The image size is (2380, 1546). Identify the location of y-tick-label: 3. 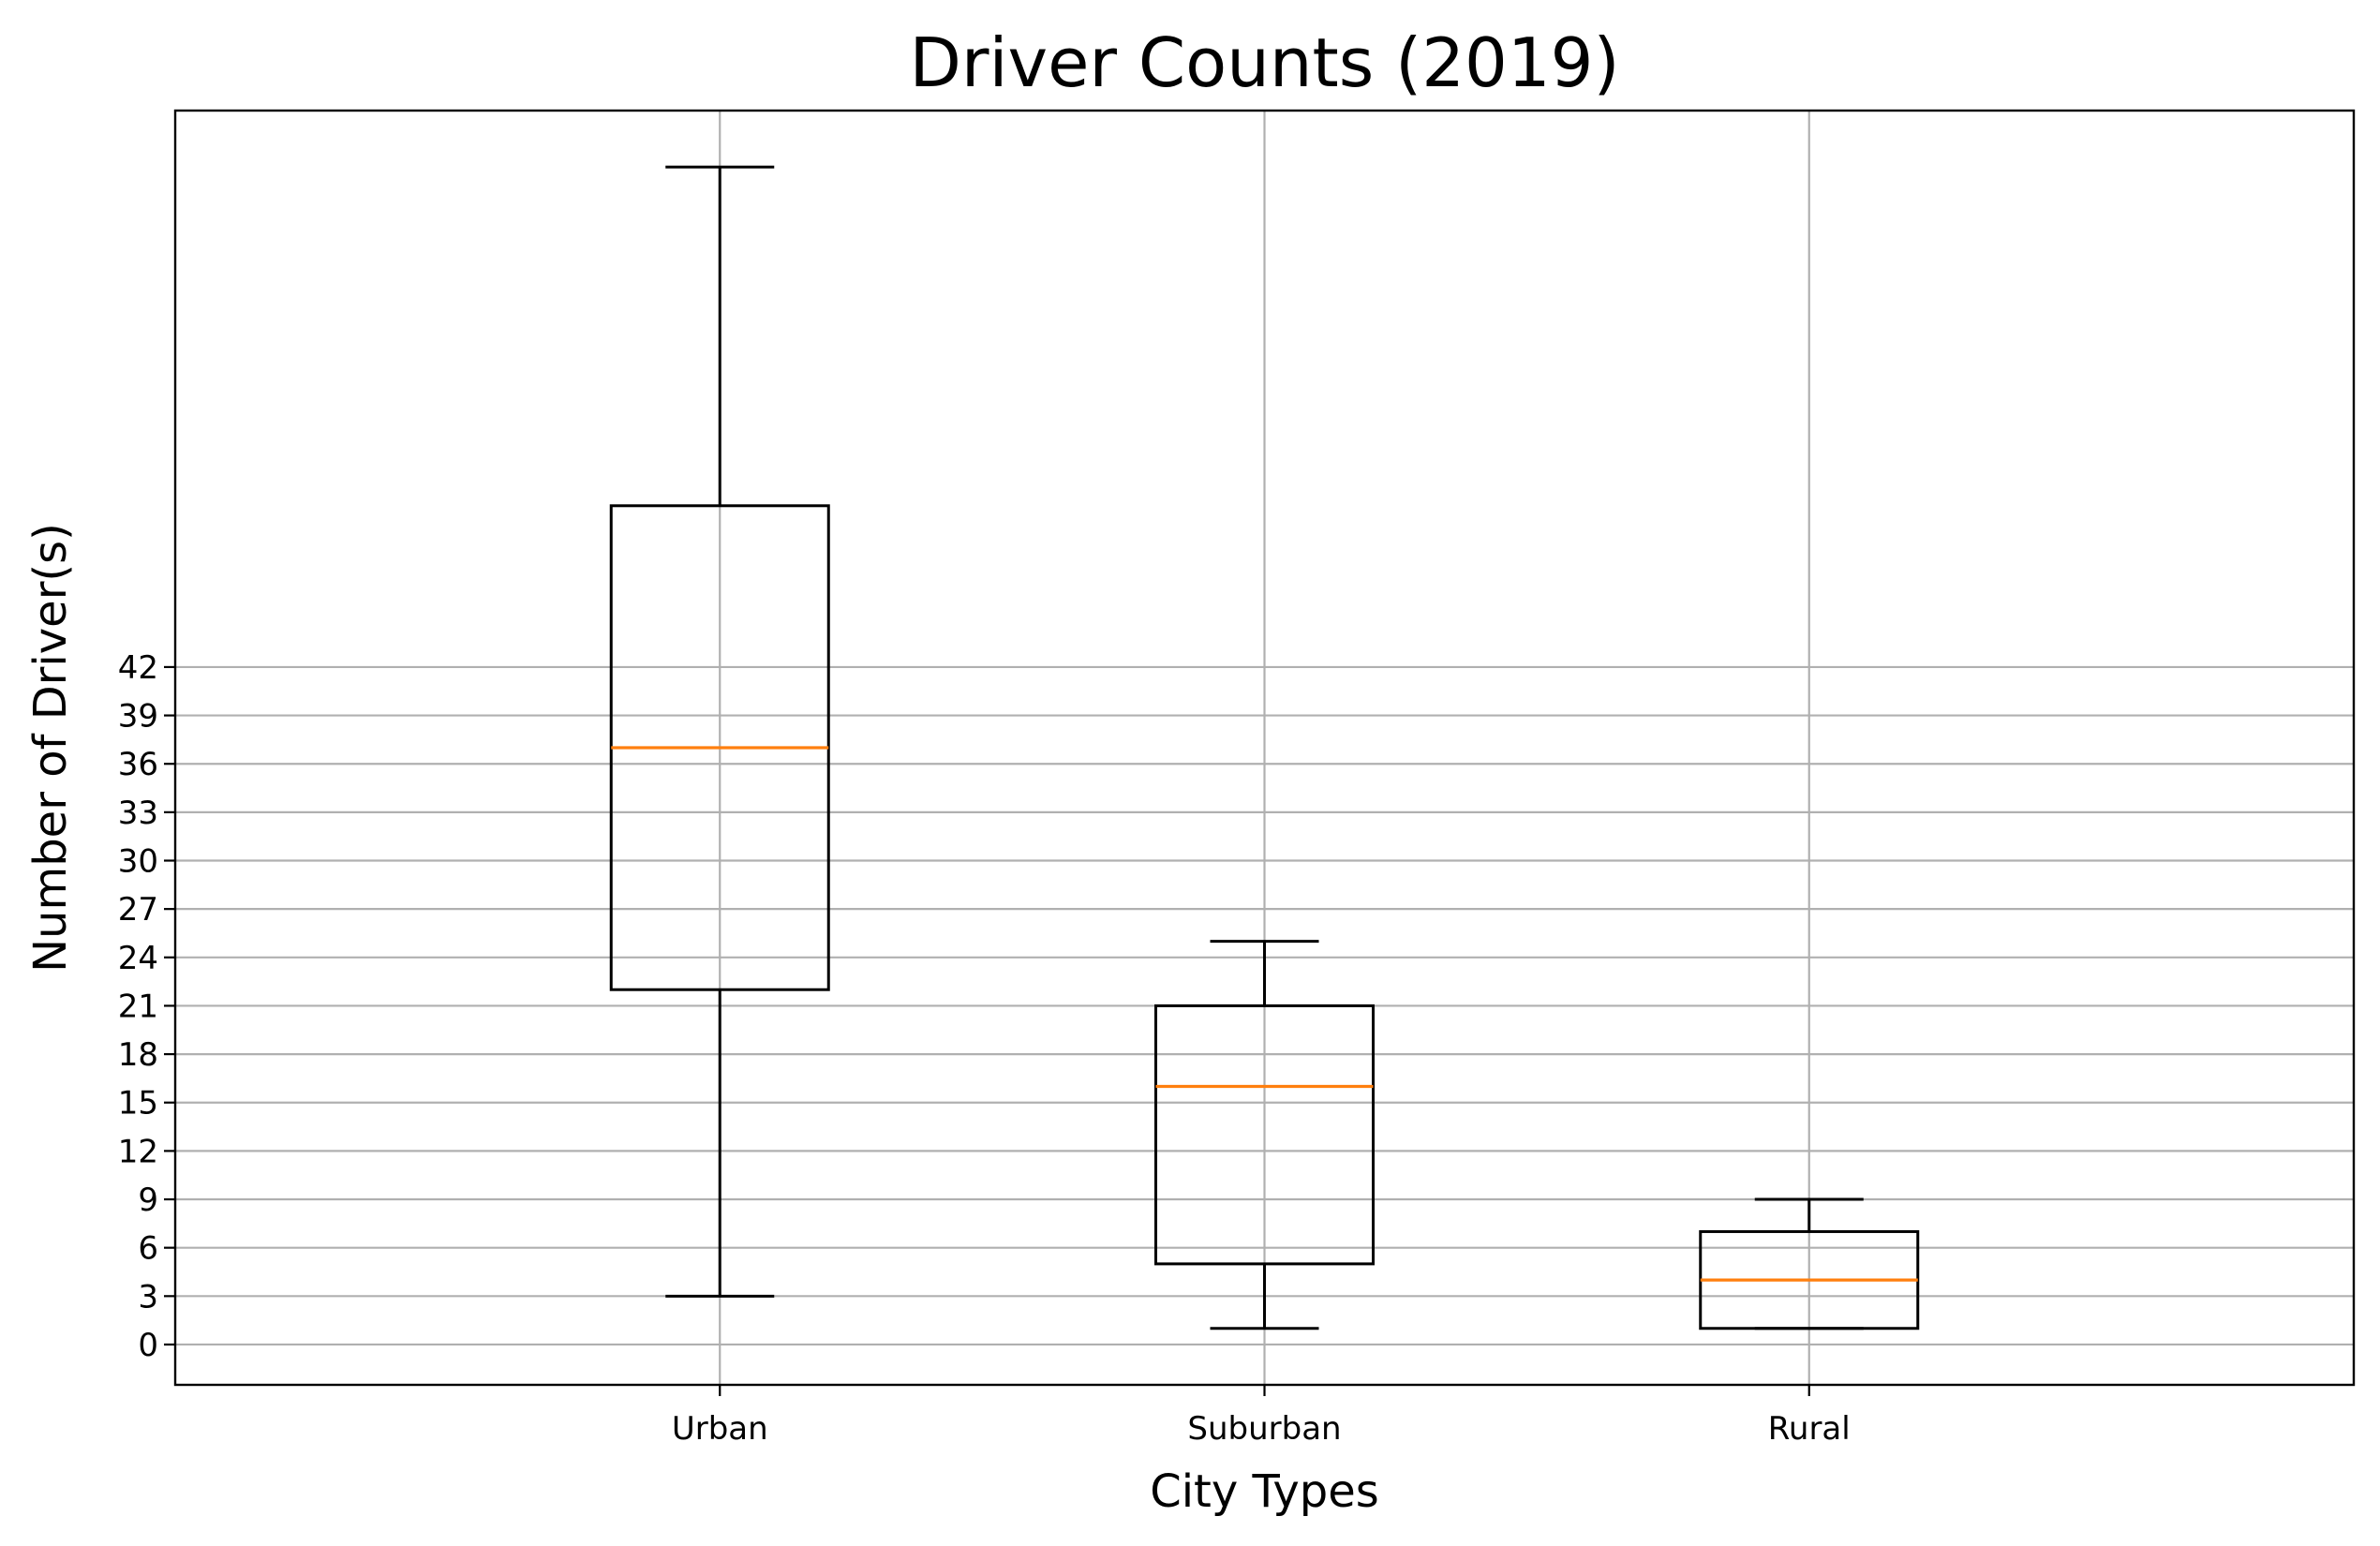
(148, 1297).